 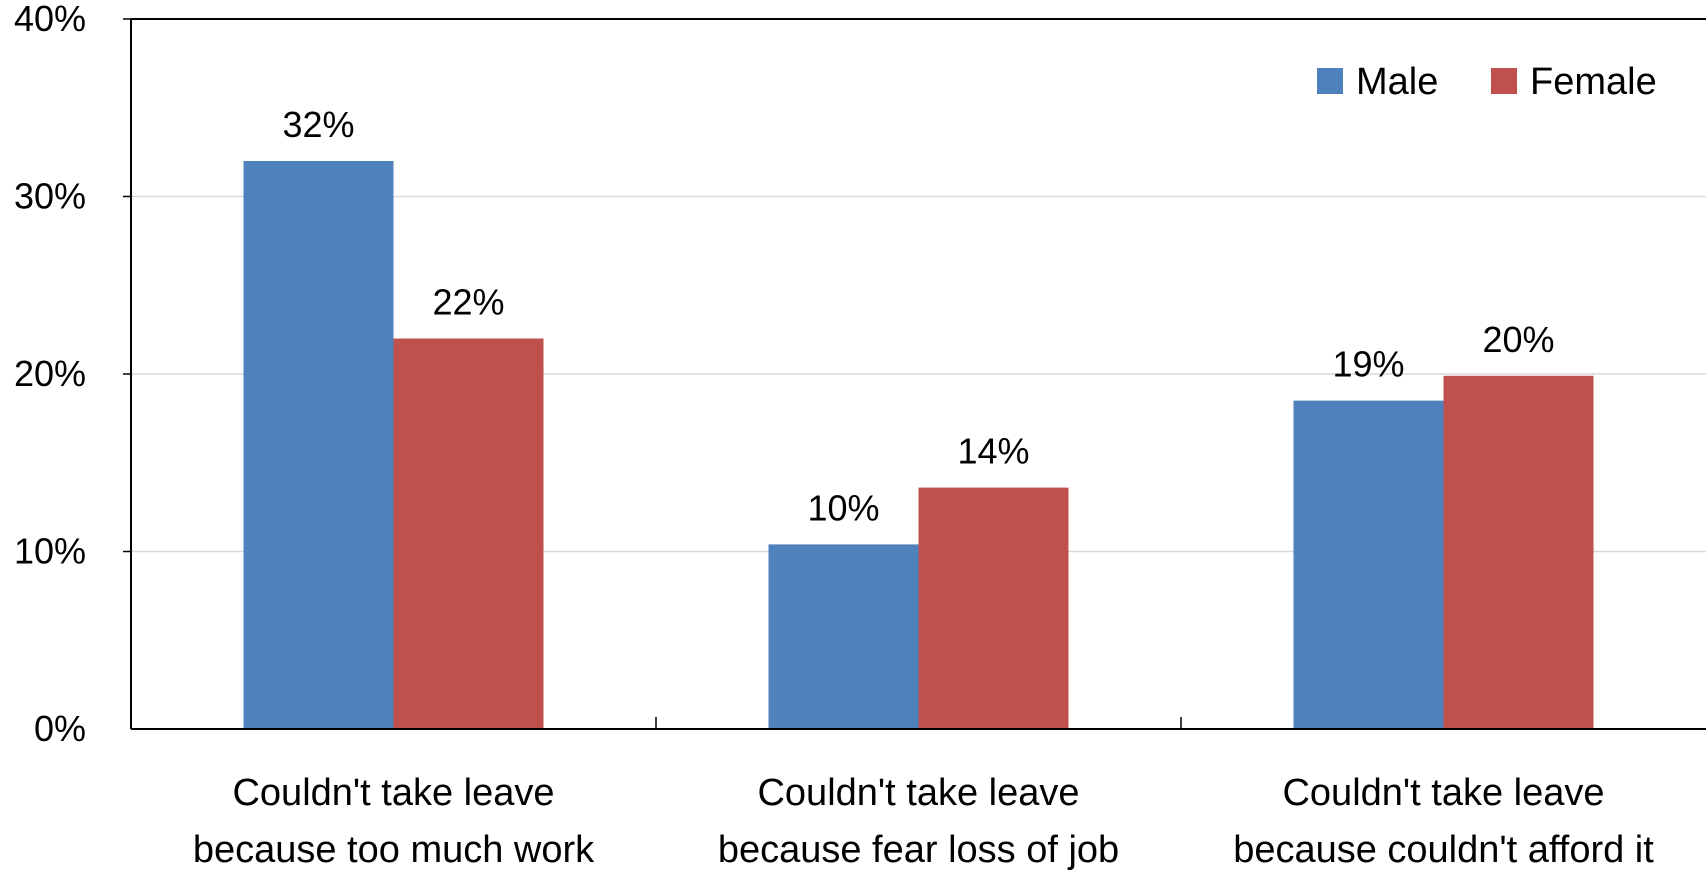 What do you see at coordinates (50, 551) in the screenshot?
I see `y-tick-label: 10%` at bounding box center [50, 551].